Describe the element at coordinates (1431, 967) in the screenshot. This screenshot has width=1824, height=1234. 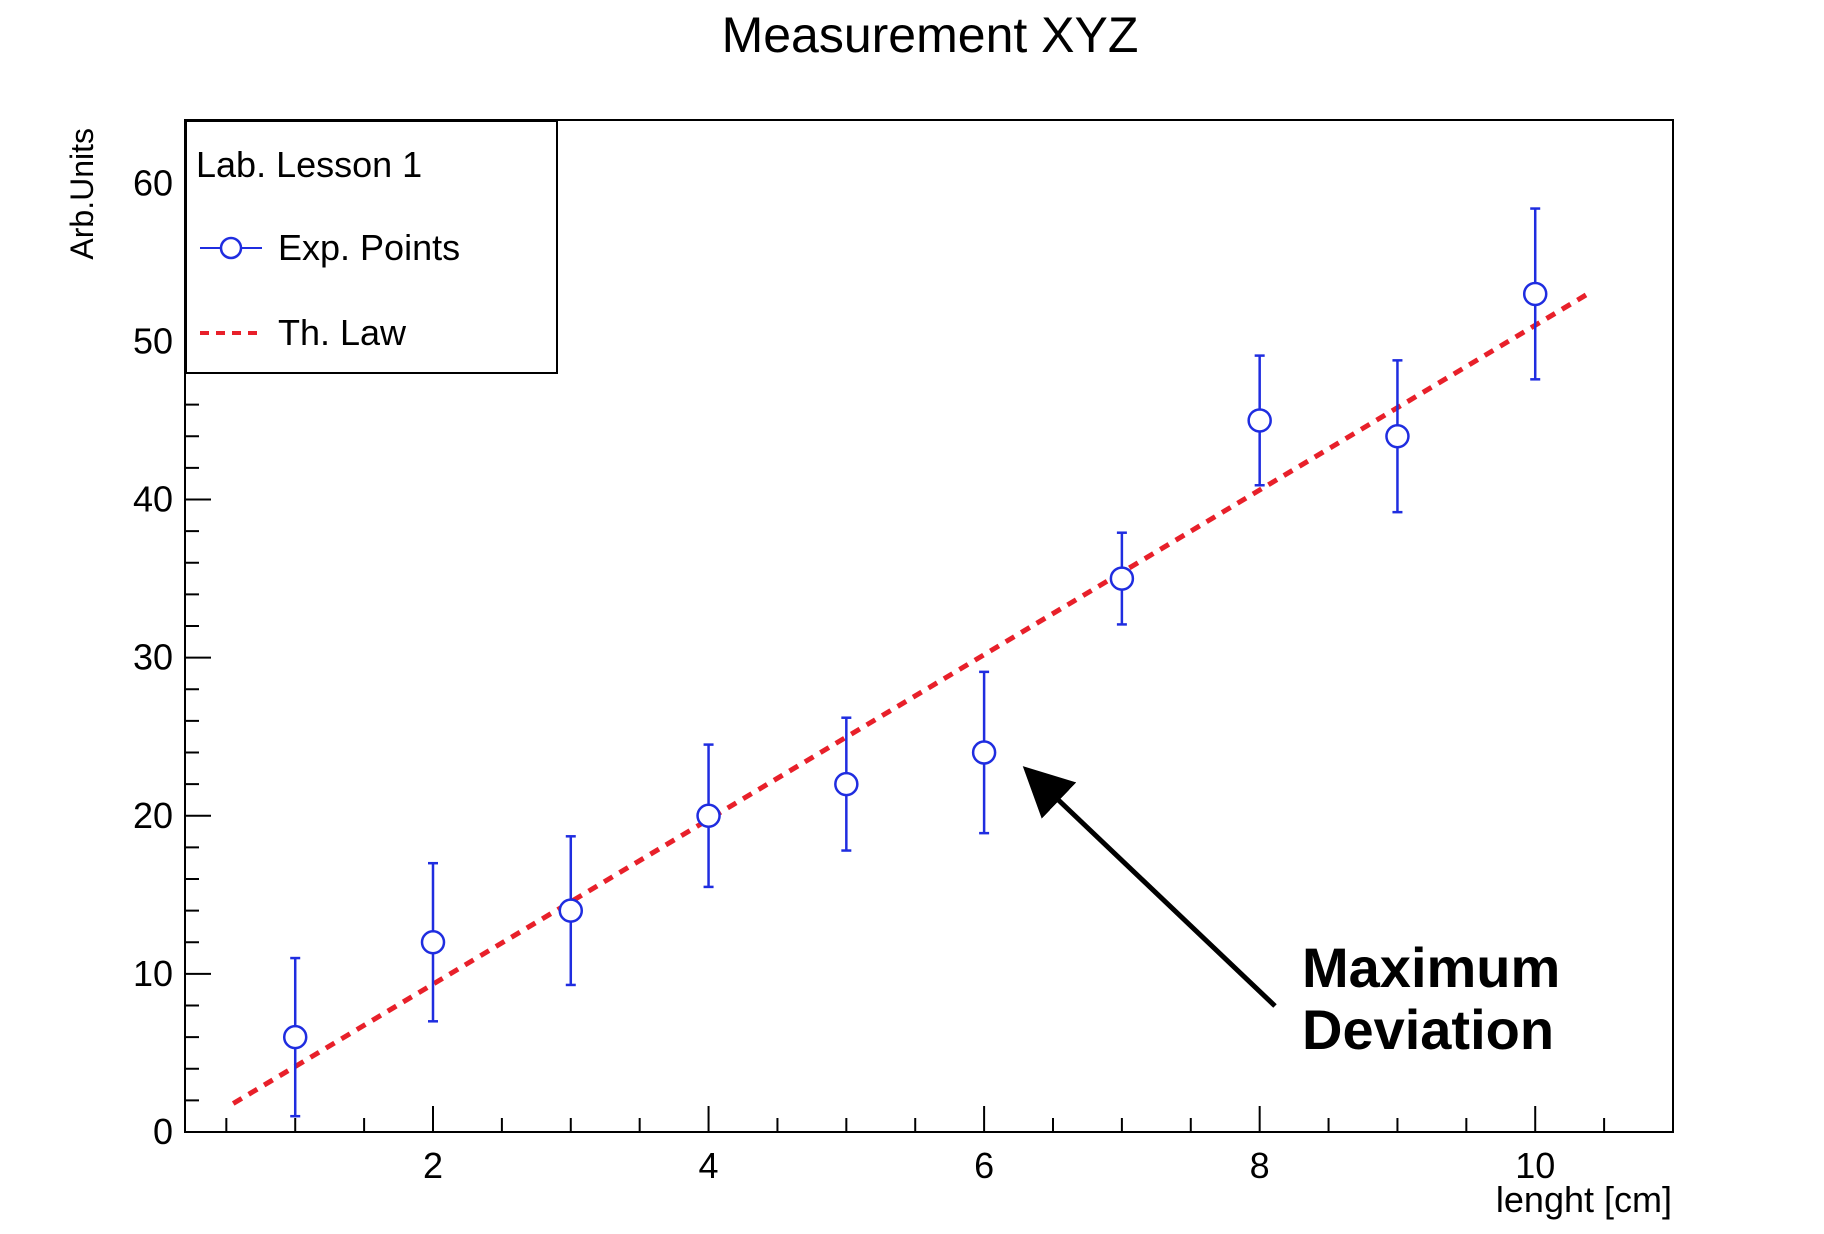
I see `annotation-line-1: Maximum` at that location.